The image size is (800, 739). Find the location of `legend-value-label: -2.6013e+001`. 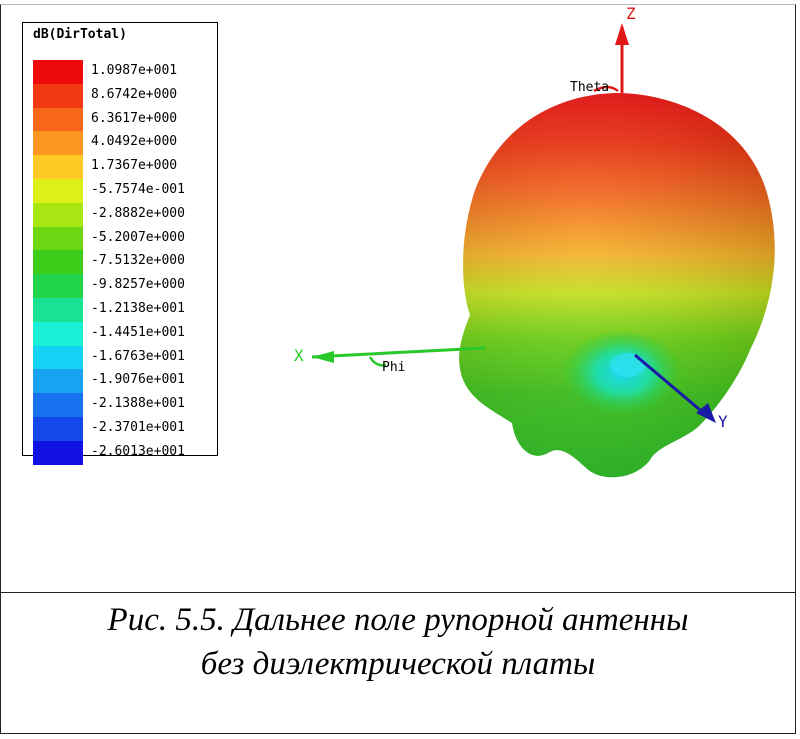

legend-value-label: -2.6013e+001 is located at coordinates (138, 451).